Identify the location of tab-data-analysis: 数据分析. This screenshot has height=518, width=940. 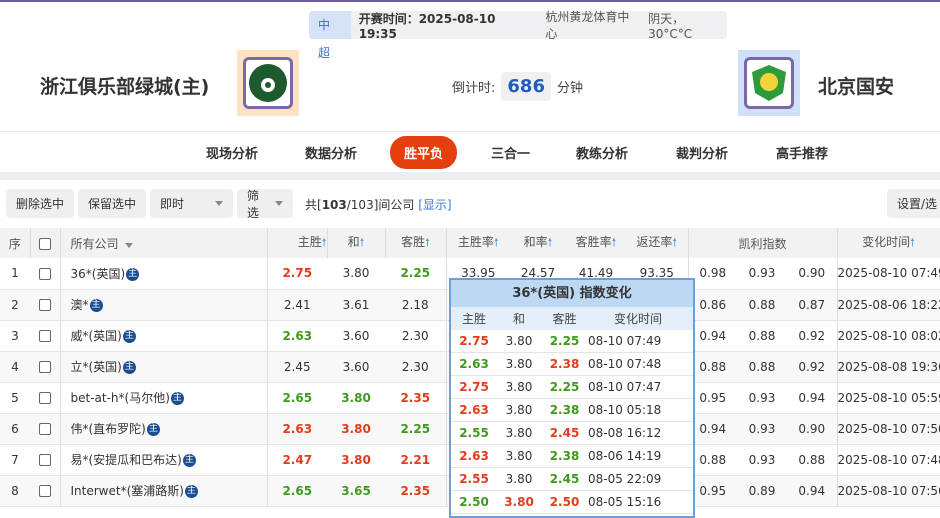
(331, 154).